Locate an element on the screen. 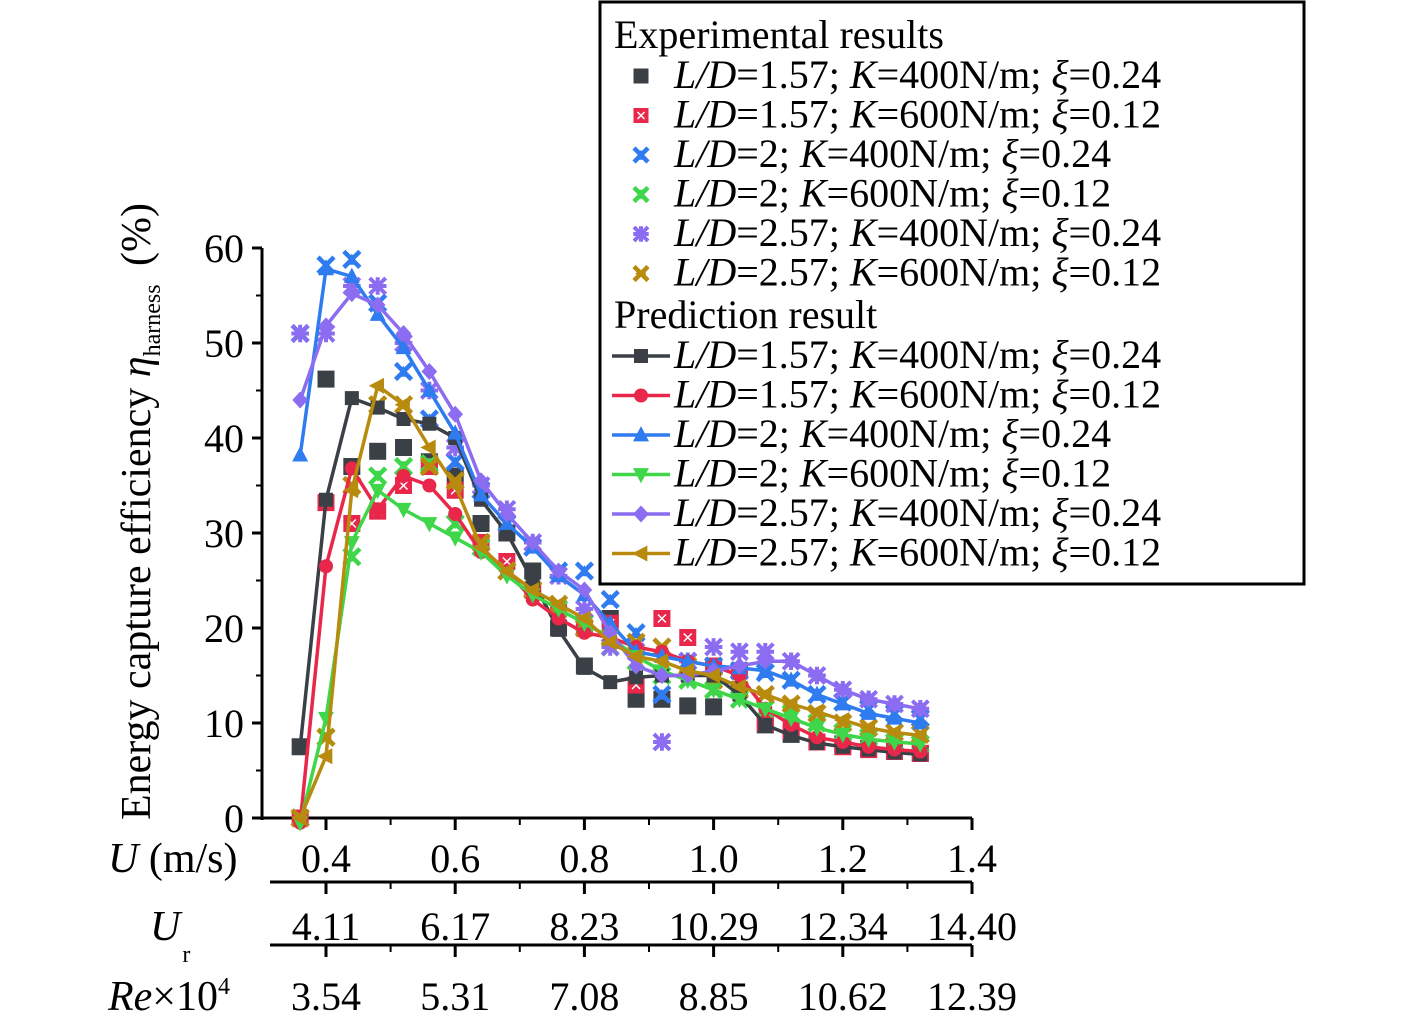 The width and height of the screenshot is (1418, 1027). x-glyph is located at coordinates (507, 561).